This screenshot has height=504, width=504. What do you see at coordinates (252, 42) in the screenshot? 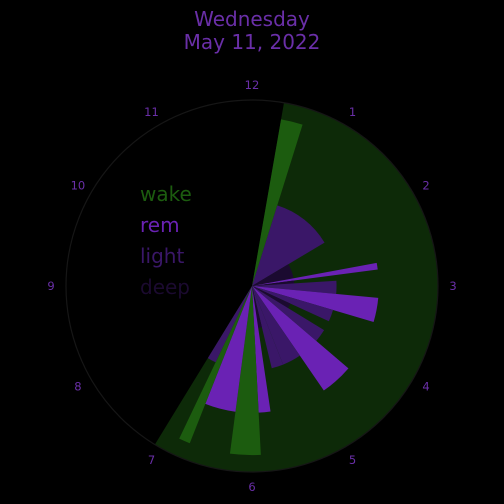
I see `title-date: May 11, 2022` at bounding box center [252, 42].